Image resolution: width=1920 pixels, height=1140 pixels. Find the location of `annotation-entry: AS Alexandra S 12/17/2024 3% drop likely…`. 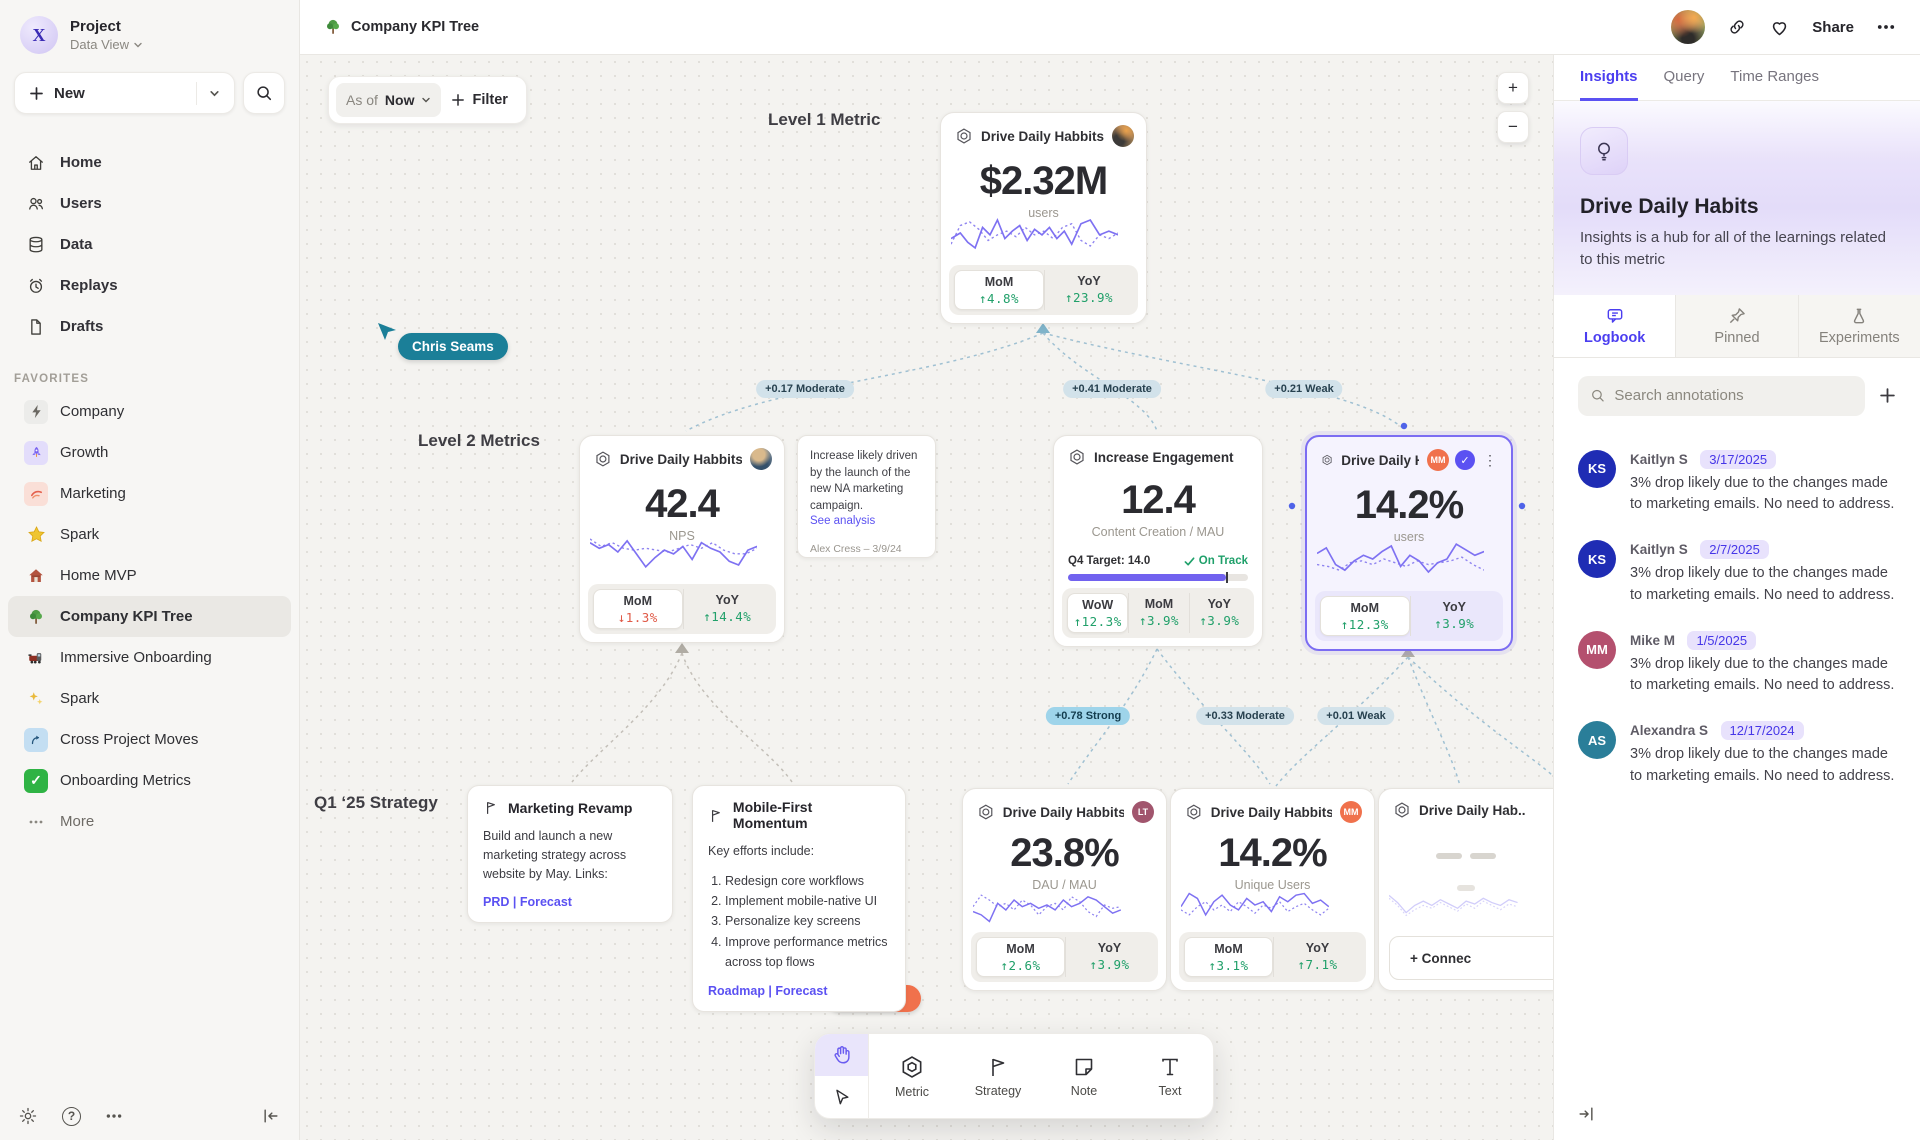

annotation-entry: AS Alexandra S 12/17/2024 3% drop likely… is located at coordinates (1737, 754).